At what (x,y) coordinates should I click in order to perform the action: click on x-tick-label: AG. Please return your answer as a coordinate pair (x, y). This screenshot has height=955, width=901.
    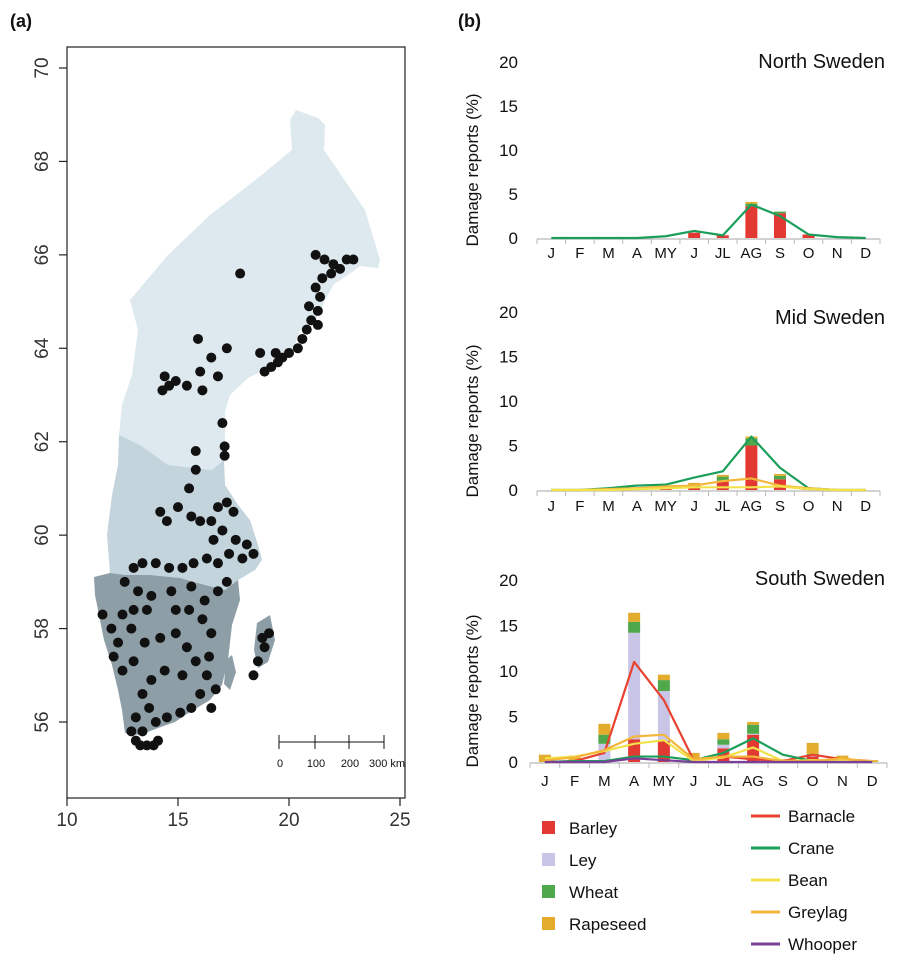
    Looking at the image, I should click on (752, 253).